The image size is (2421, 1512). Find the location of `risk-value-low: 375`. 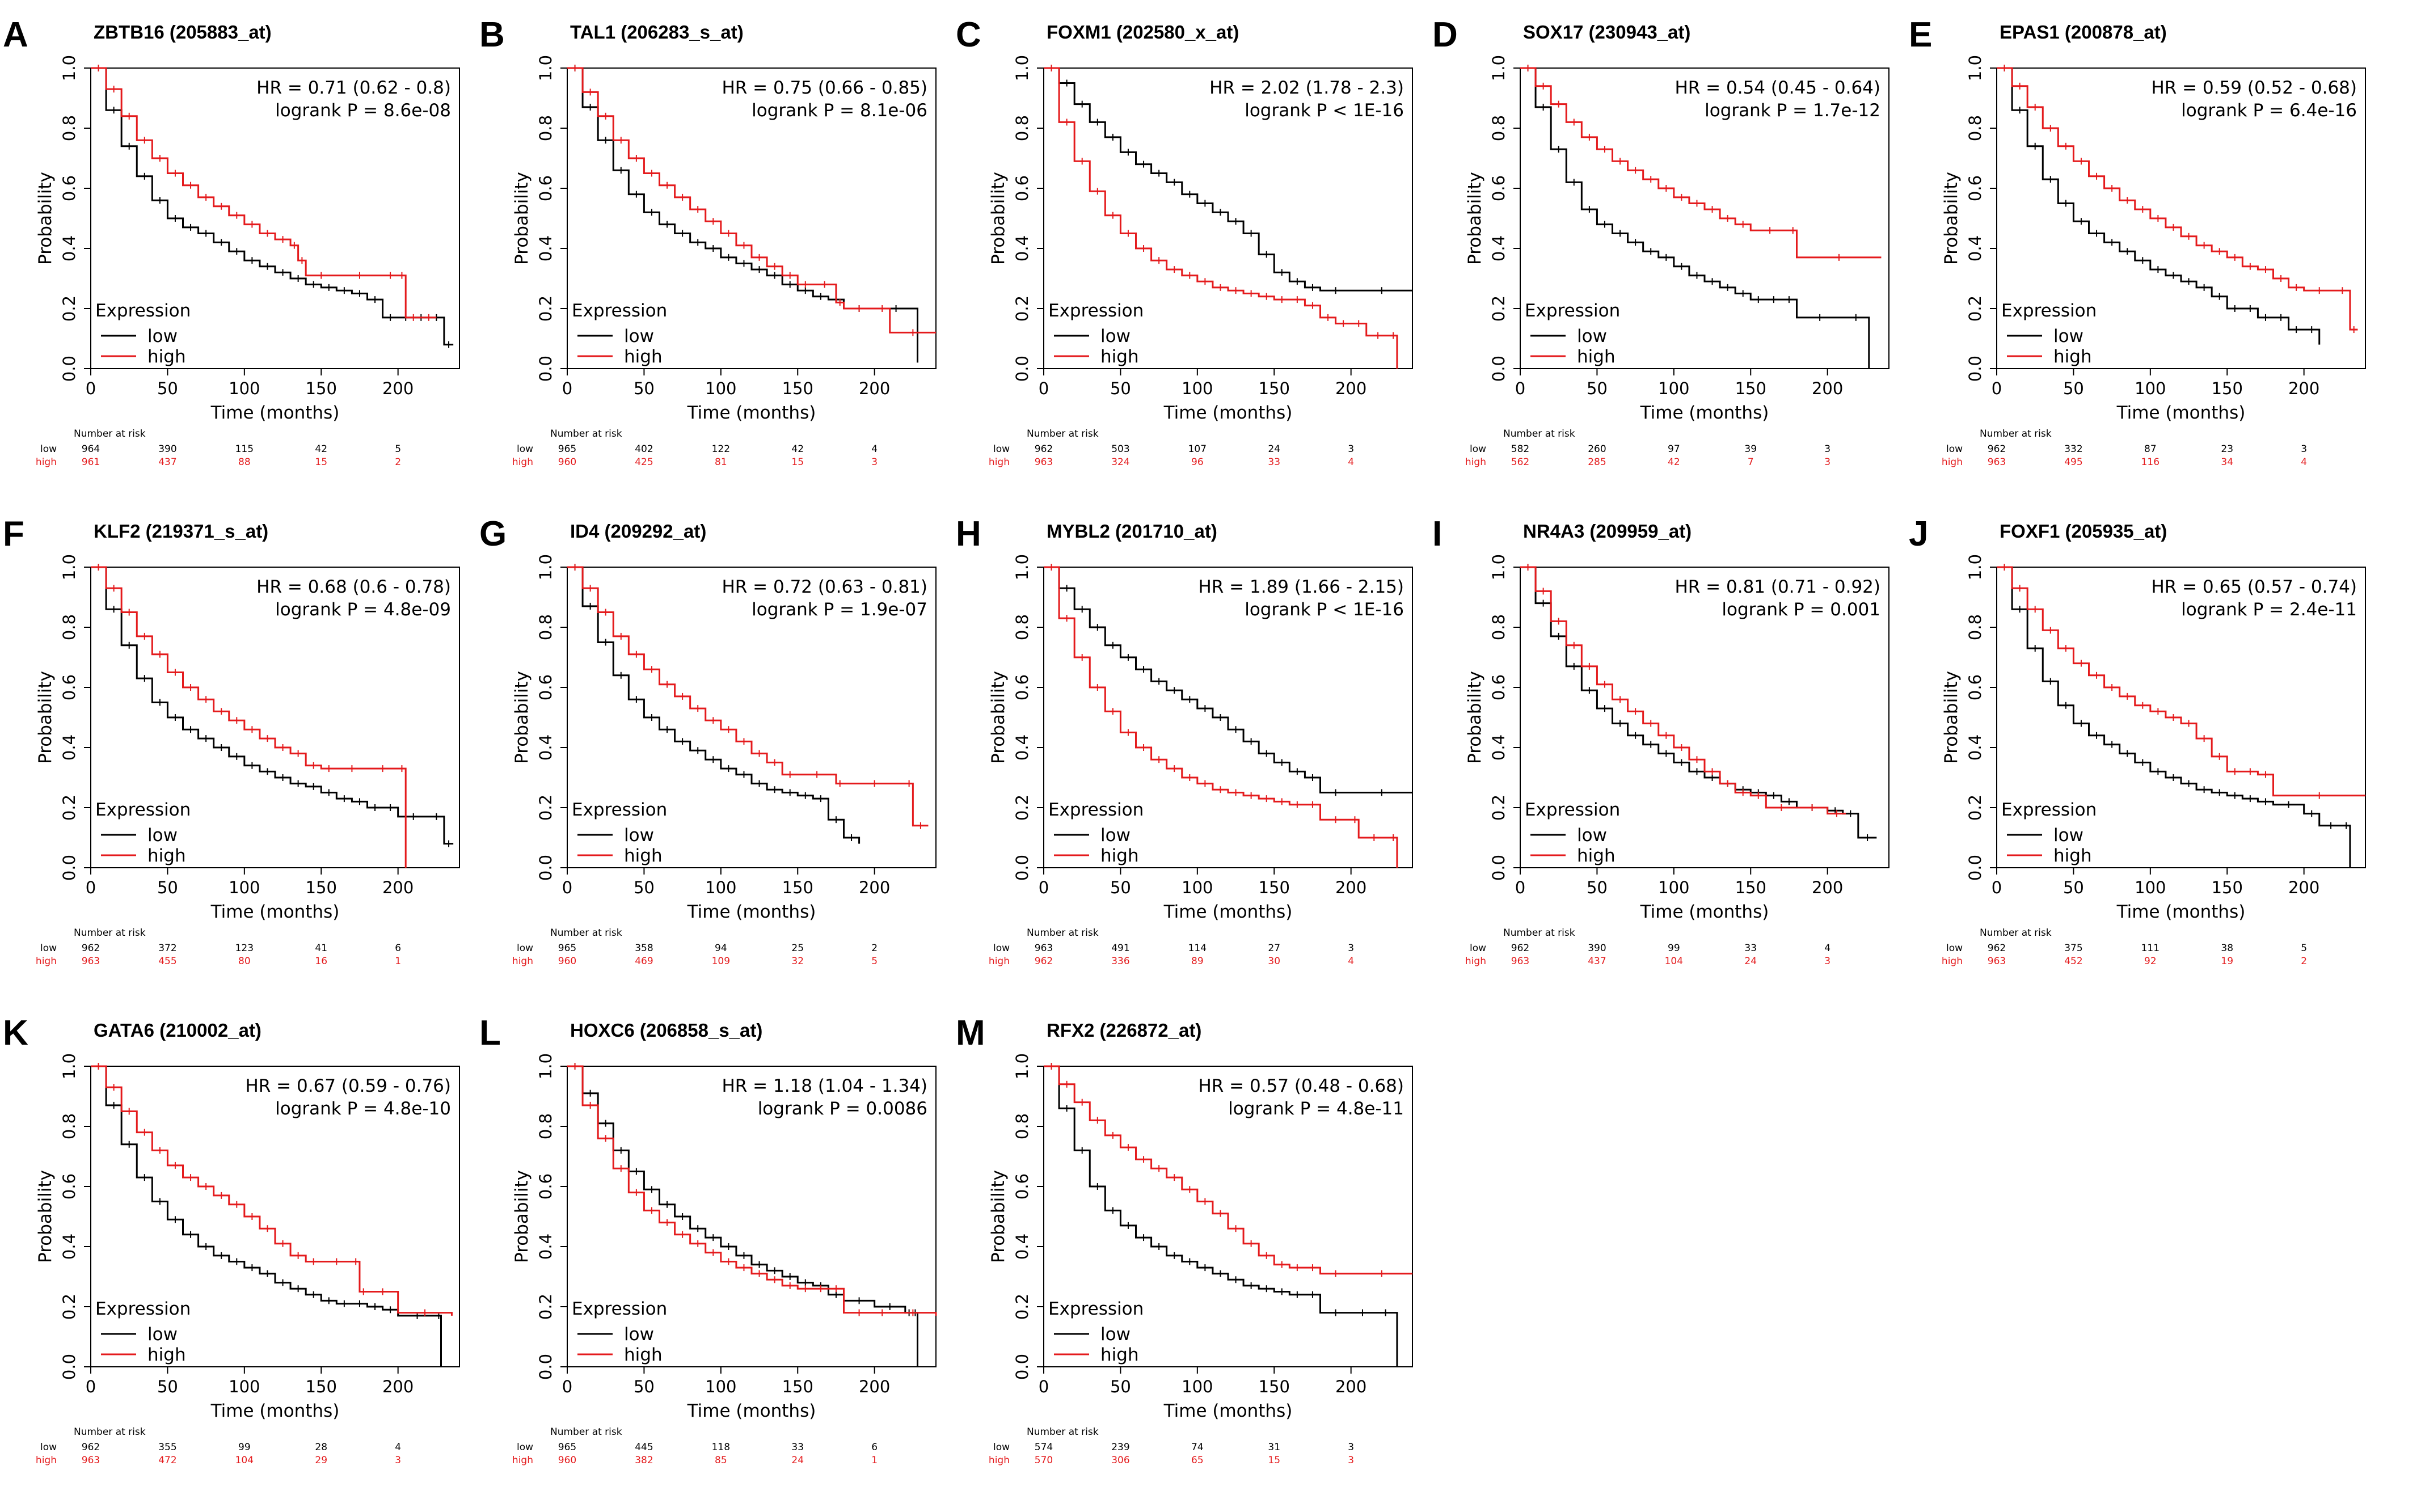

risk-value-low: 375 is located at coordinates (2073, 949).